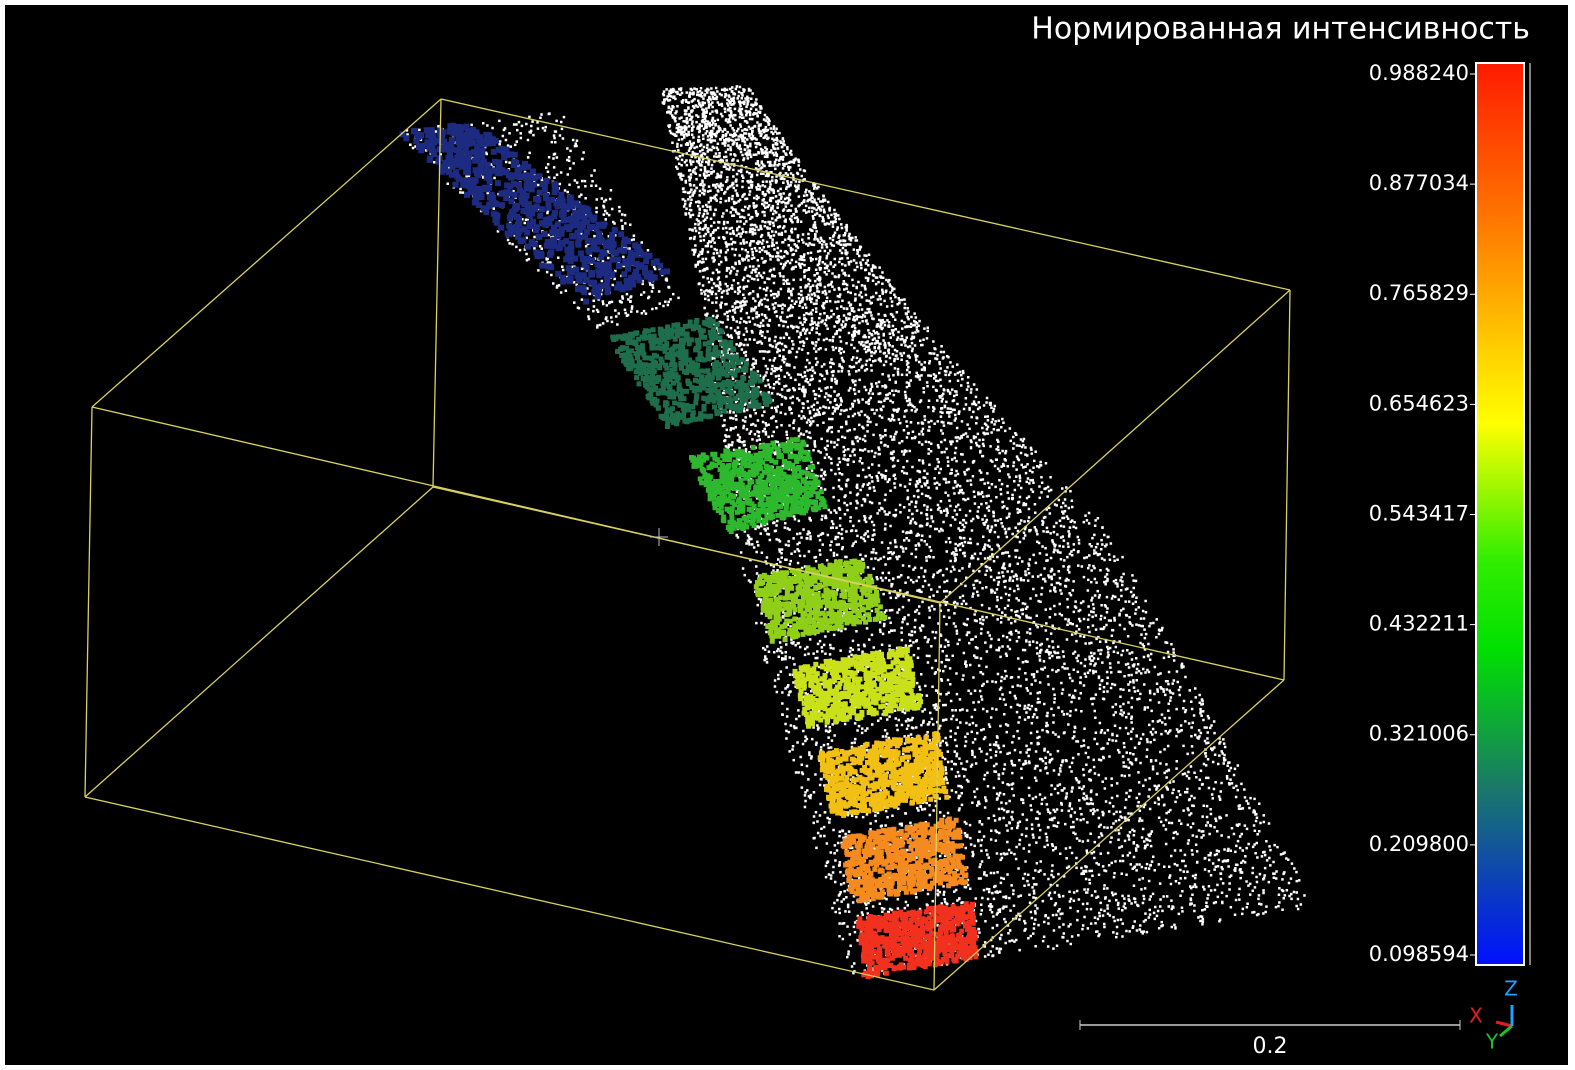 This screenshot has width=1575, height=1070. What do you see at coordinates (1419, 844) in the screenshot?
I see `colorbar-label: 0.209800` at bounding box center [1419, 844].